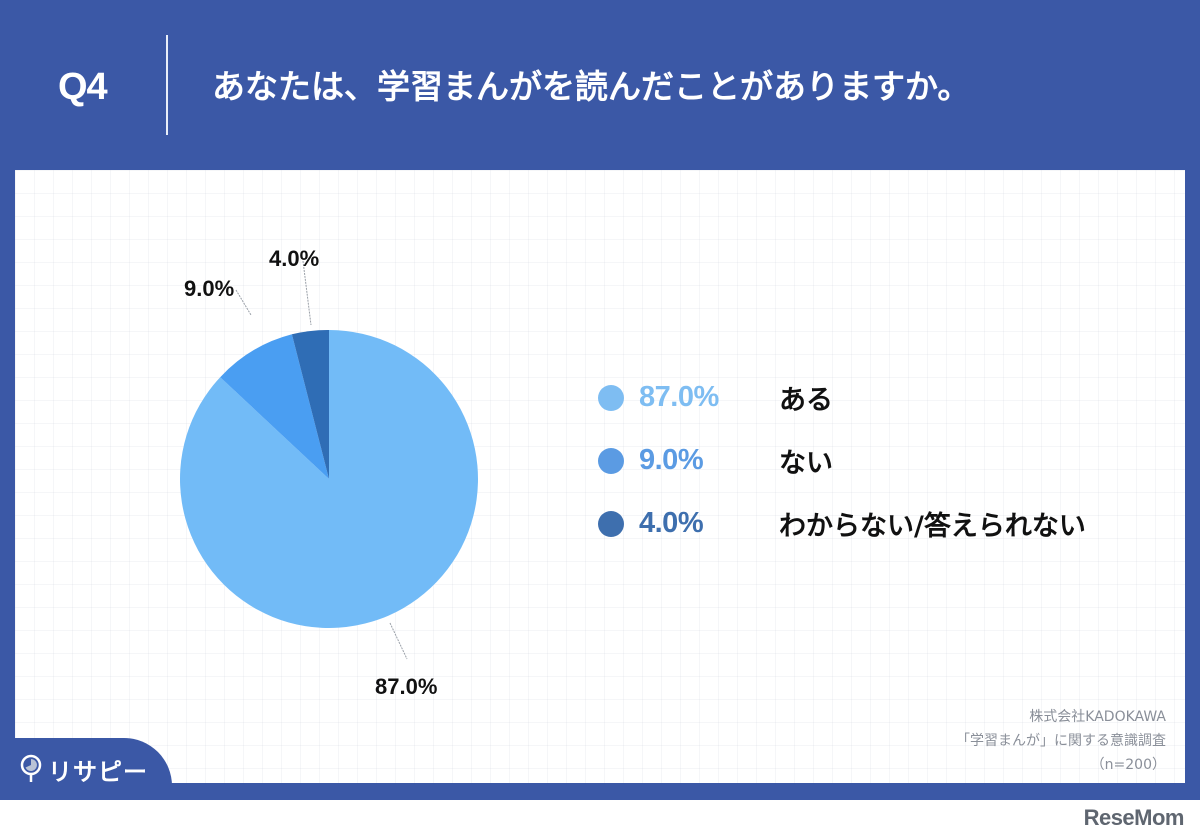 The image size is (1200, 840). I want to click on pie-label-yes: 87.0%, so click(406, 686).